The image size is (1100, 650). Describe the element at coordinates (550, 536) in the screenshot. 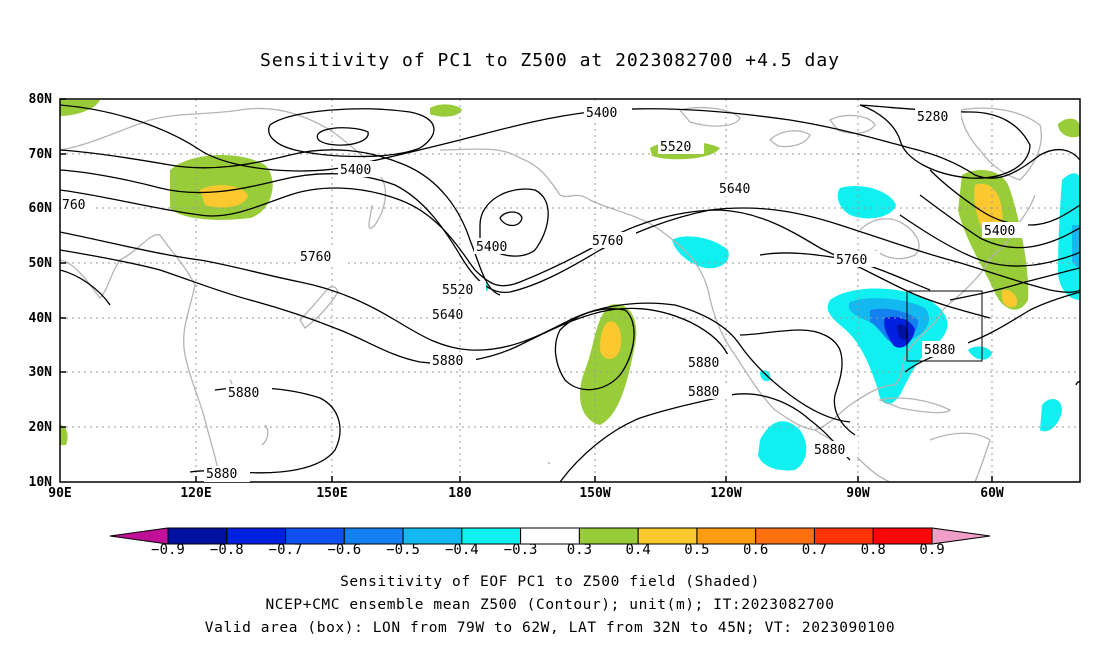

I see `colorbar` at that location.